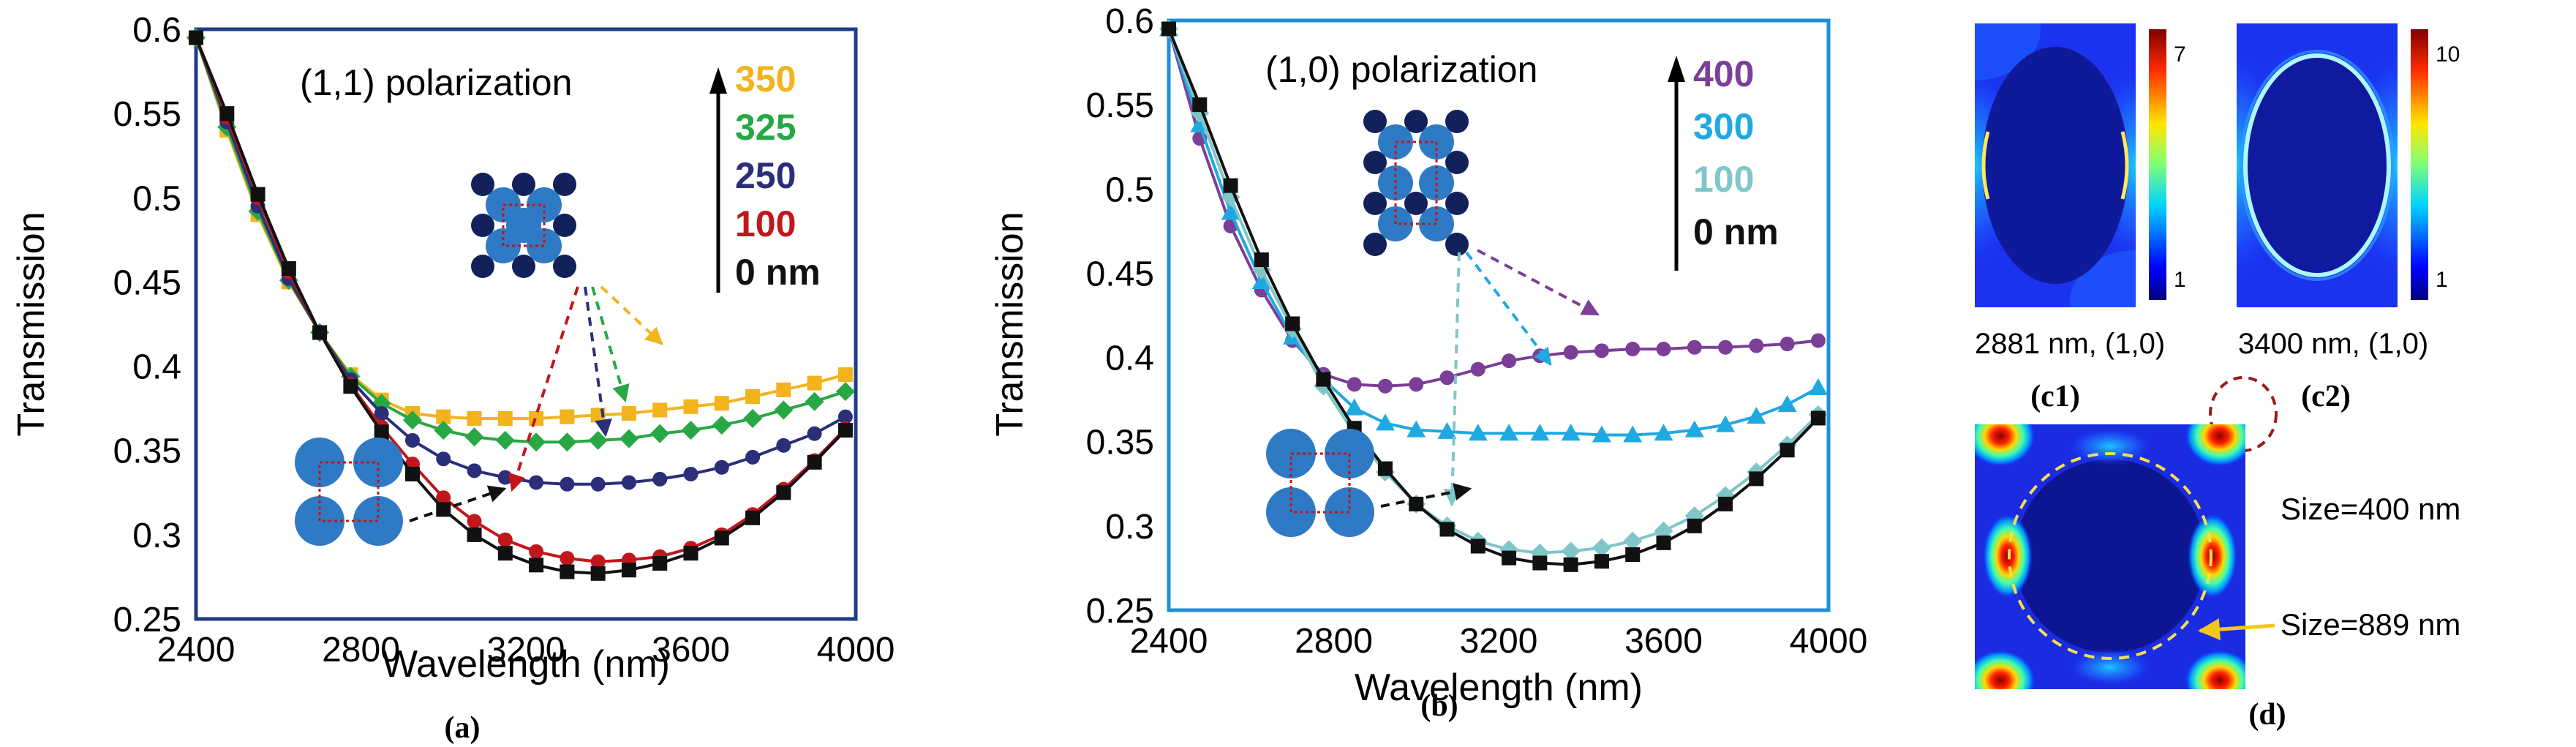 The height and width of the screenshot is (747, 2576). What do you see at coordinates (1736, 231) in the screenshot?
I see `b-legend-entry: 0 nm` at bounding box center [1736, 231].